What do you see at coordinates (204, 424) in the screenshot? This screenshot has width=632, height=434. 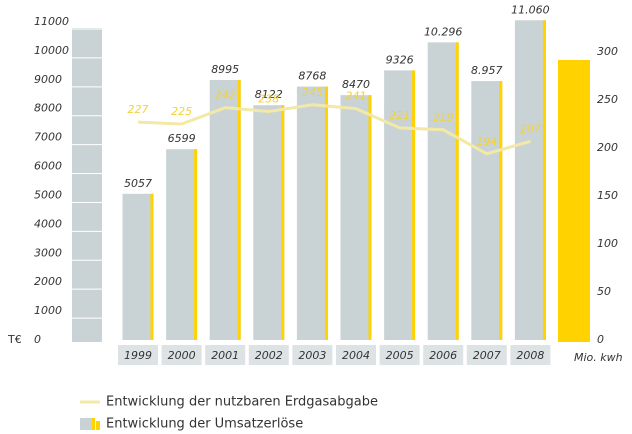 I see `legend-label: Entwicklung der Umsatzerlöse` at bounding box center [204, 424].